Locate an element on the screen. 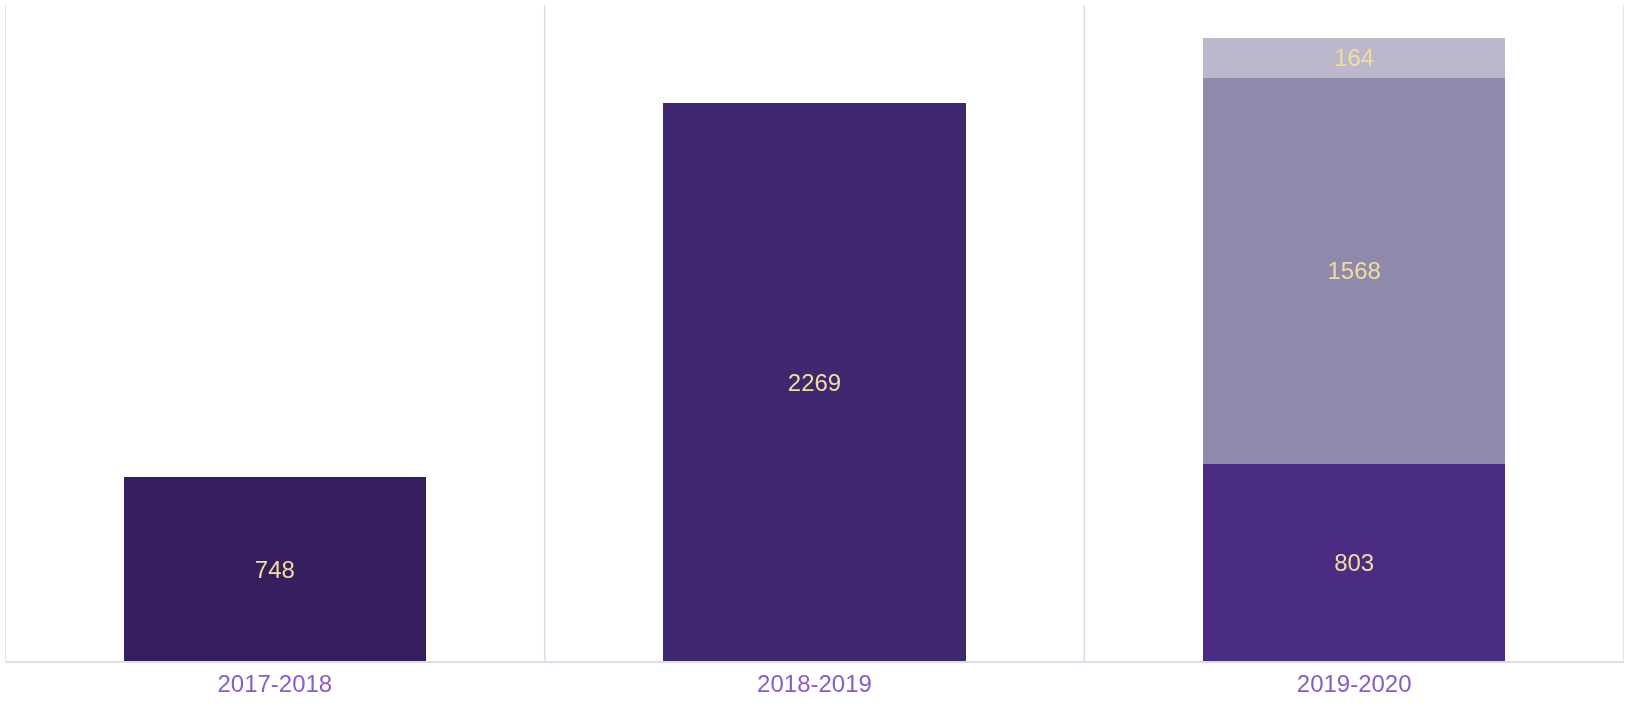 Image resolution: width=1629 pixels, height=721 pixels. x-tick-label: 2019-2020 is located at coordinates (1354, 683).